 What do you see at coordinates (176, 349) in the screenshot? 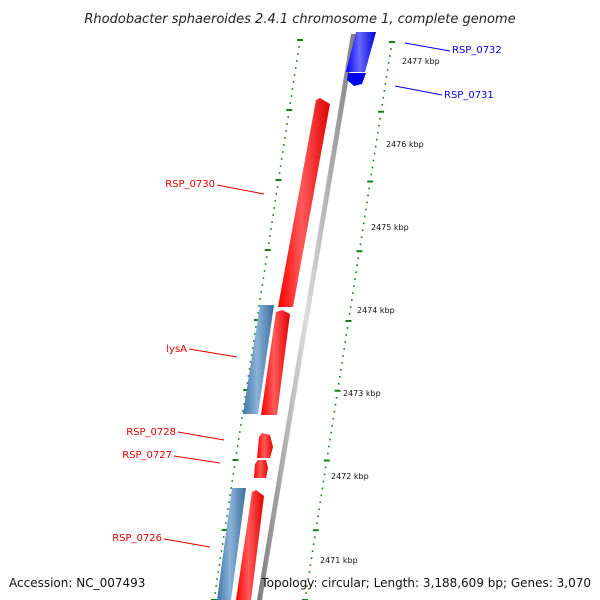
I see `svg-text: lysA` at bounding box center [176, 349].